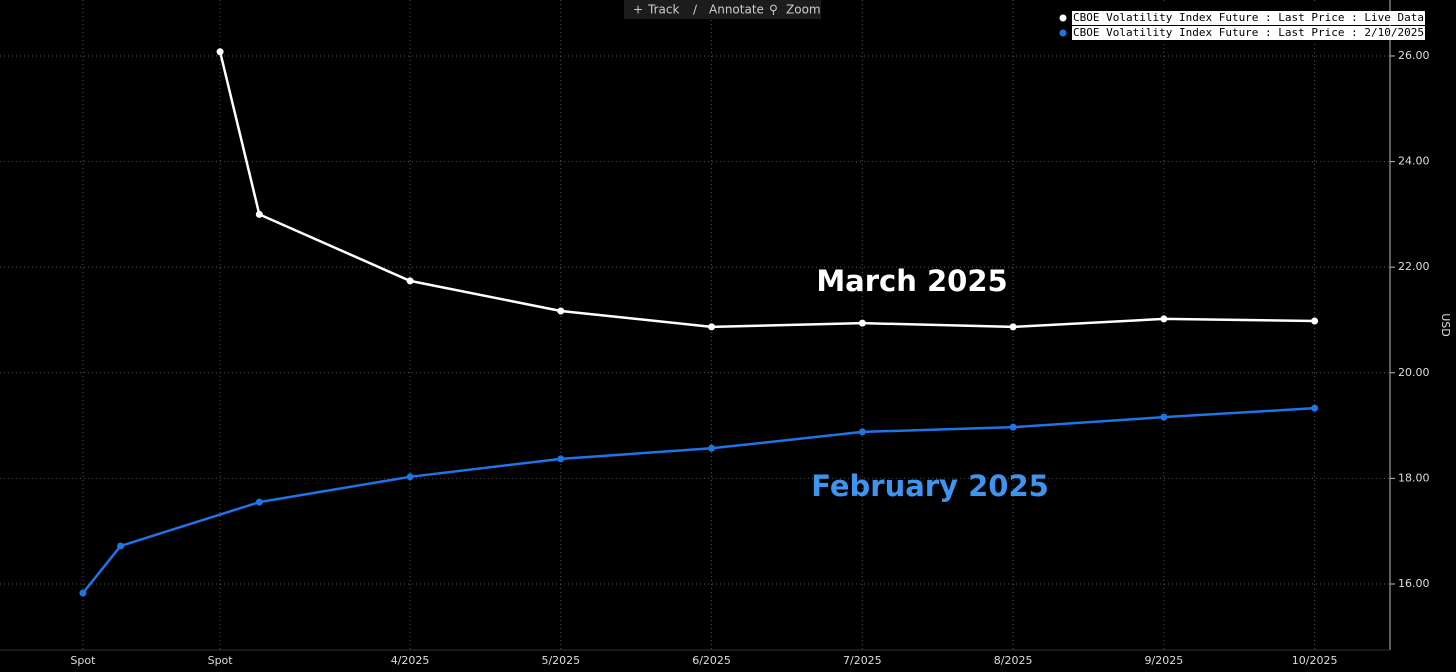  Describe the element at coordinates (930, 486) in the screenshot. I see `annotation: February 2025` at that location.